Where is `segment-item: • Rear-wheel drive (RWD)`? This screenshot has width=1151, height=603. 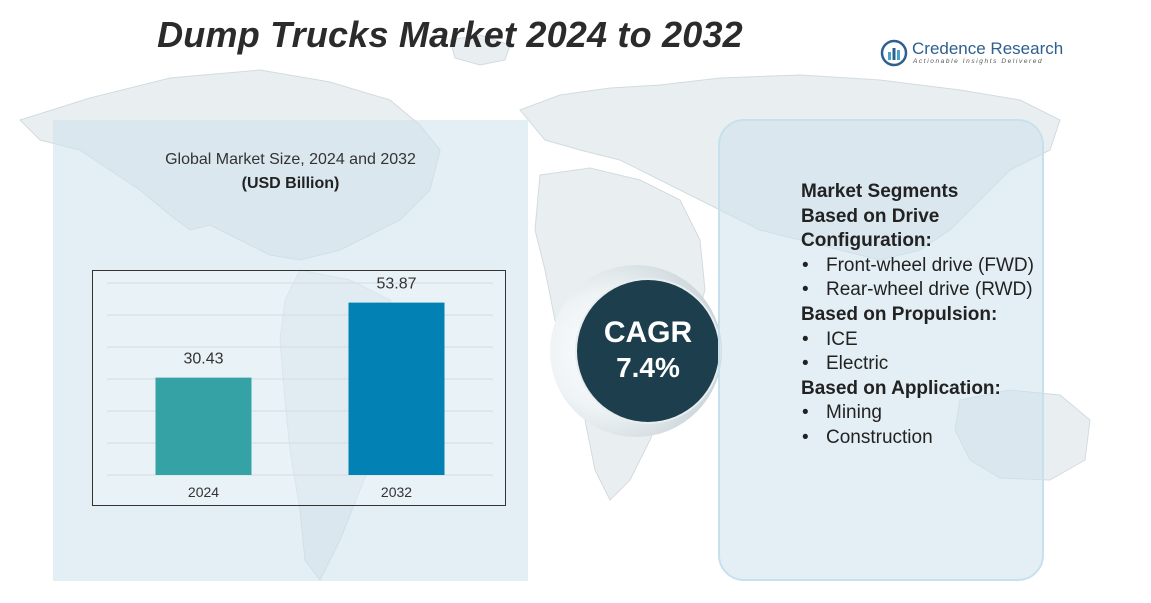 segment-item: • Rear-wheel drive (RWD) is located at coordinates (921, 290).